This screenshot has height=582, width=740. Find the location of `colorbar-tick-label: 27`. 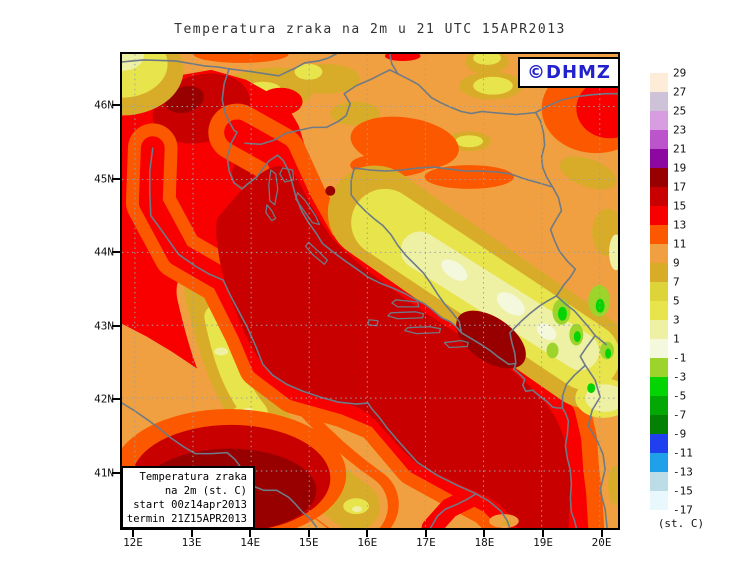

colorbar-tick-label: 27 is located at coordinates (680, 92).